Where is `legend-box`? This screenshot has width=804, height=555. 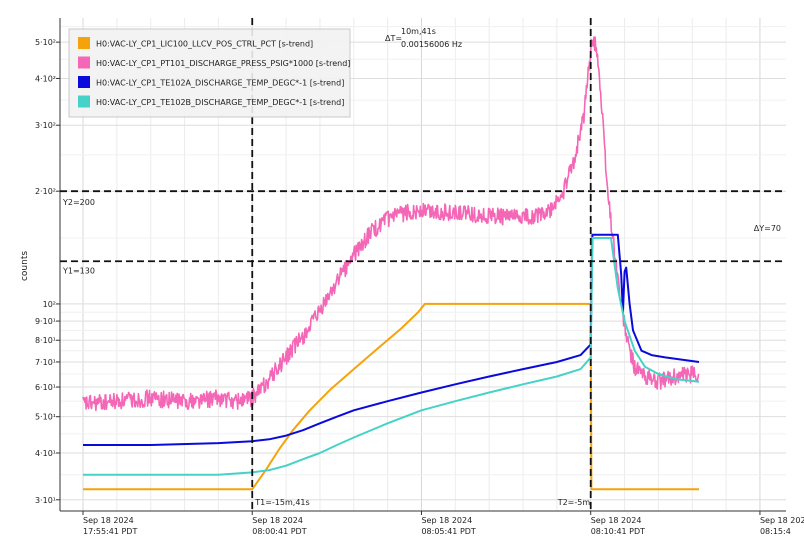
legend-box is located at coordinates (209, 73).